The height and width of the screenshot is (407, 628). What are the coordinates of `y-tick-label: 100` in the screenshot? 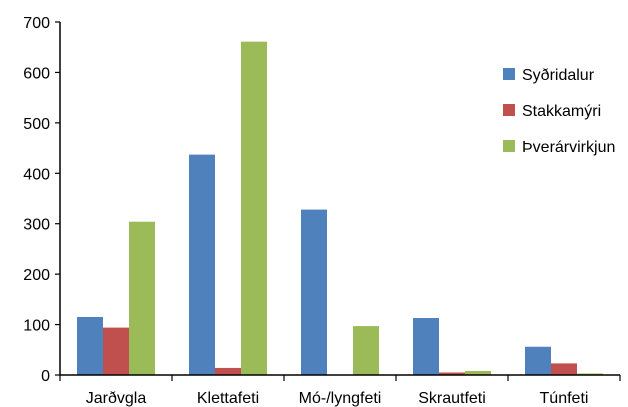 It's located at (36, 326).